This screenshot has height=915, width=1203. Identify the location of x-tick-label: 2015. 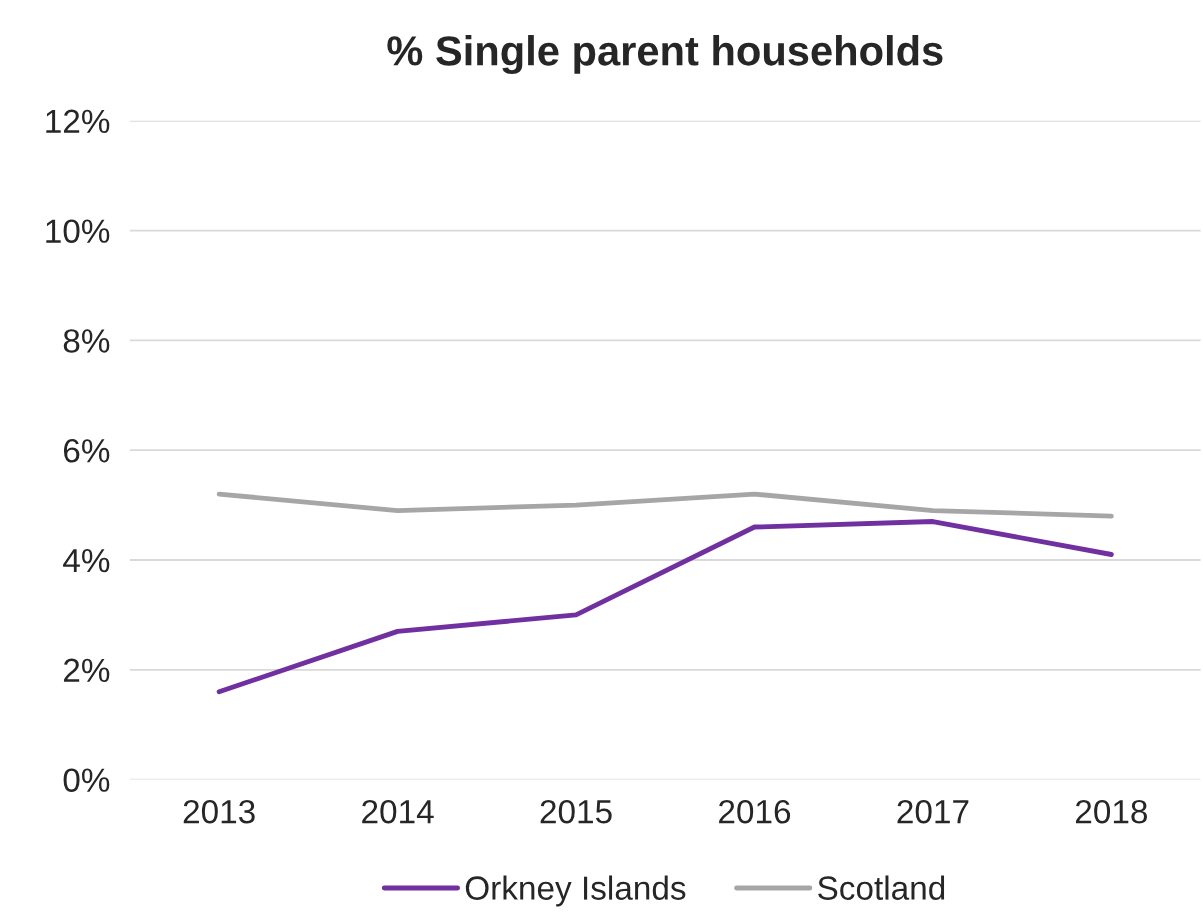
(576, 811).